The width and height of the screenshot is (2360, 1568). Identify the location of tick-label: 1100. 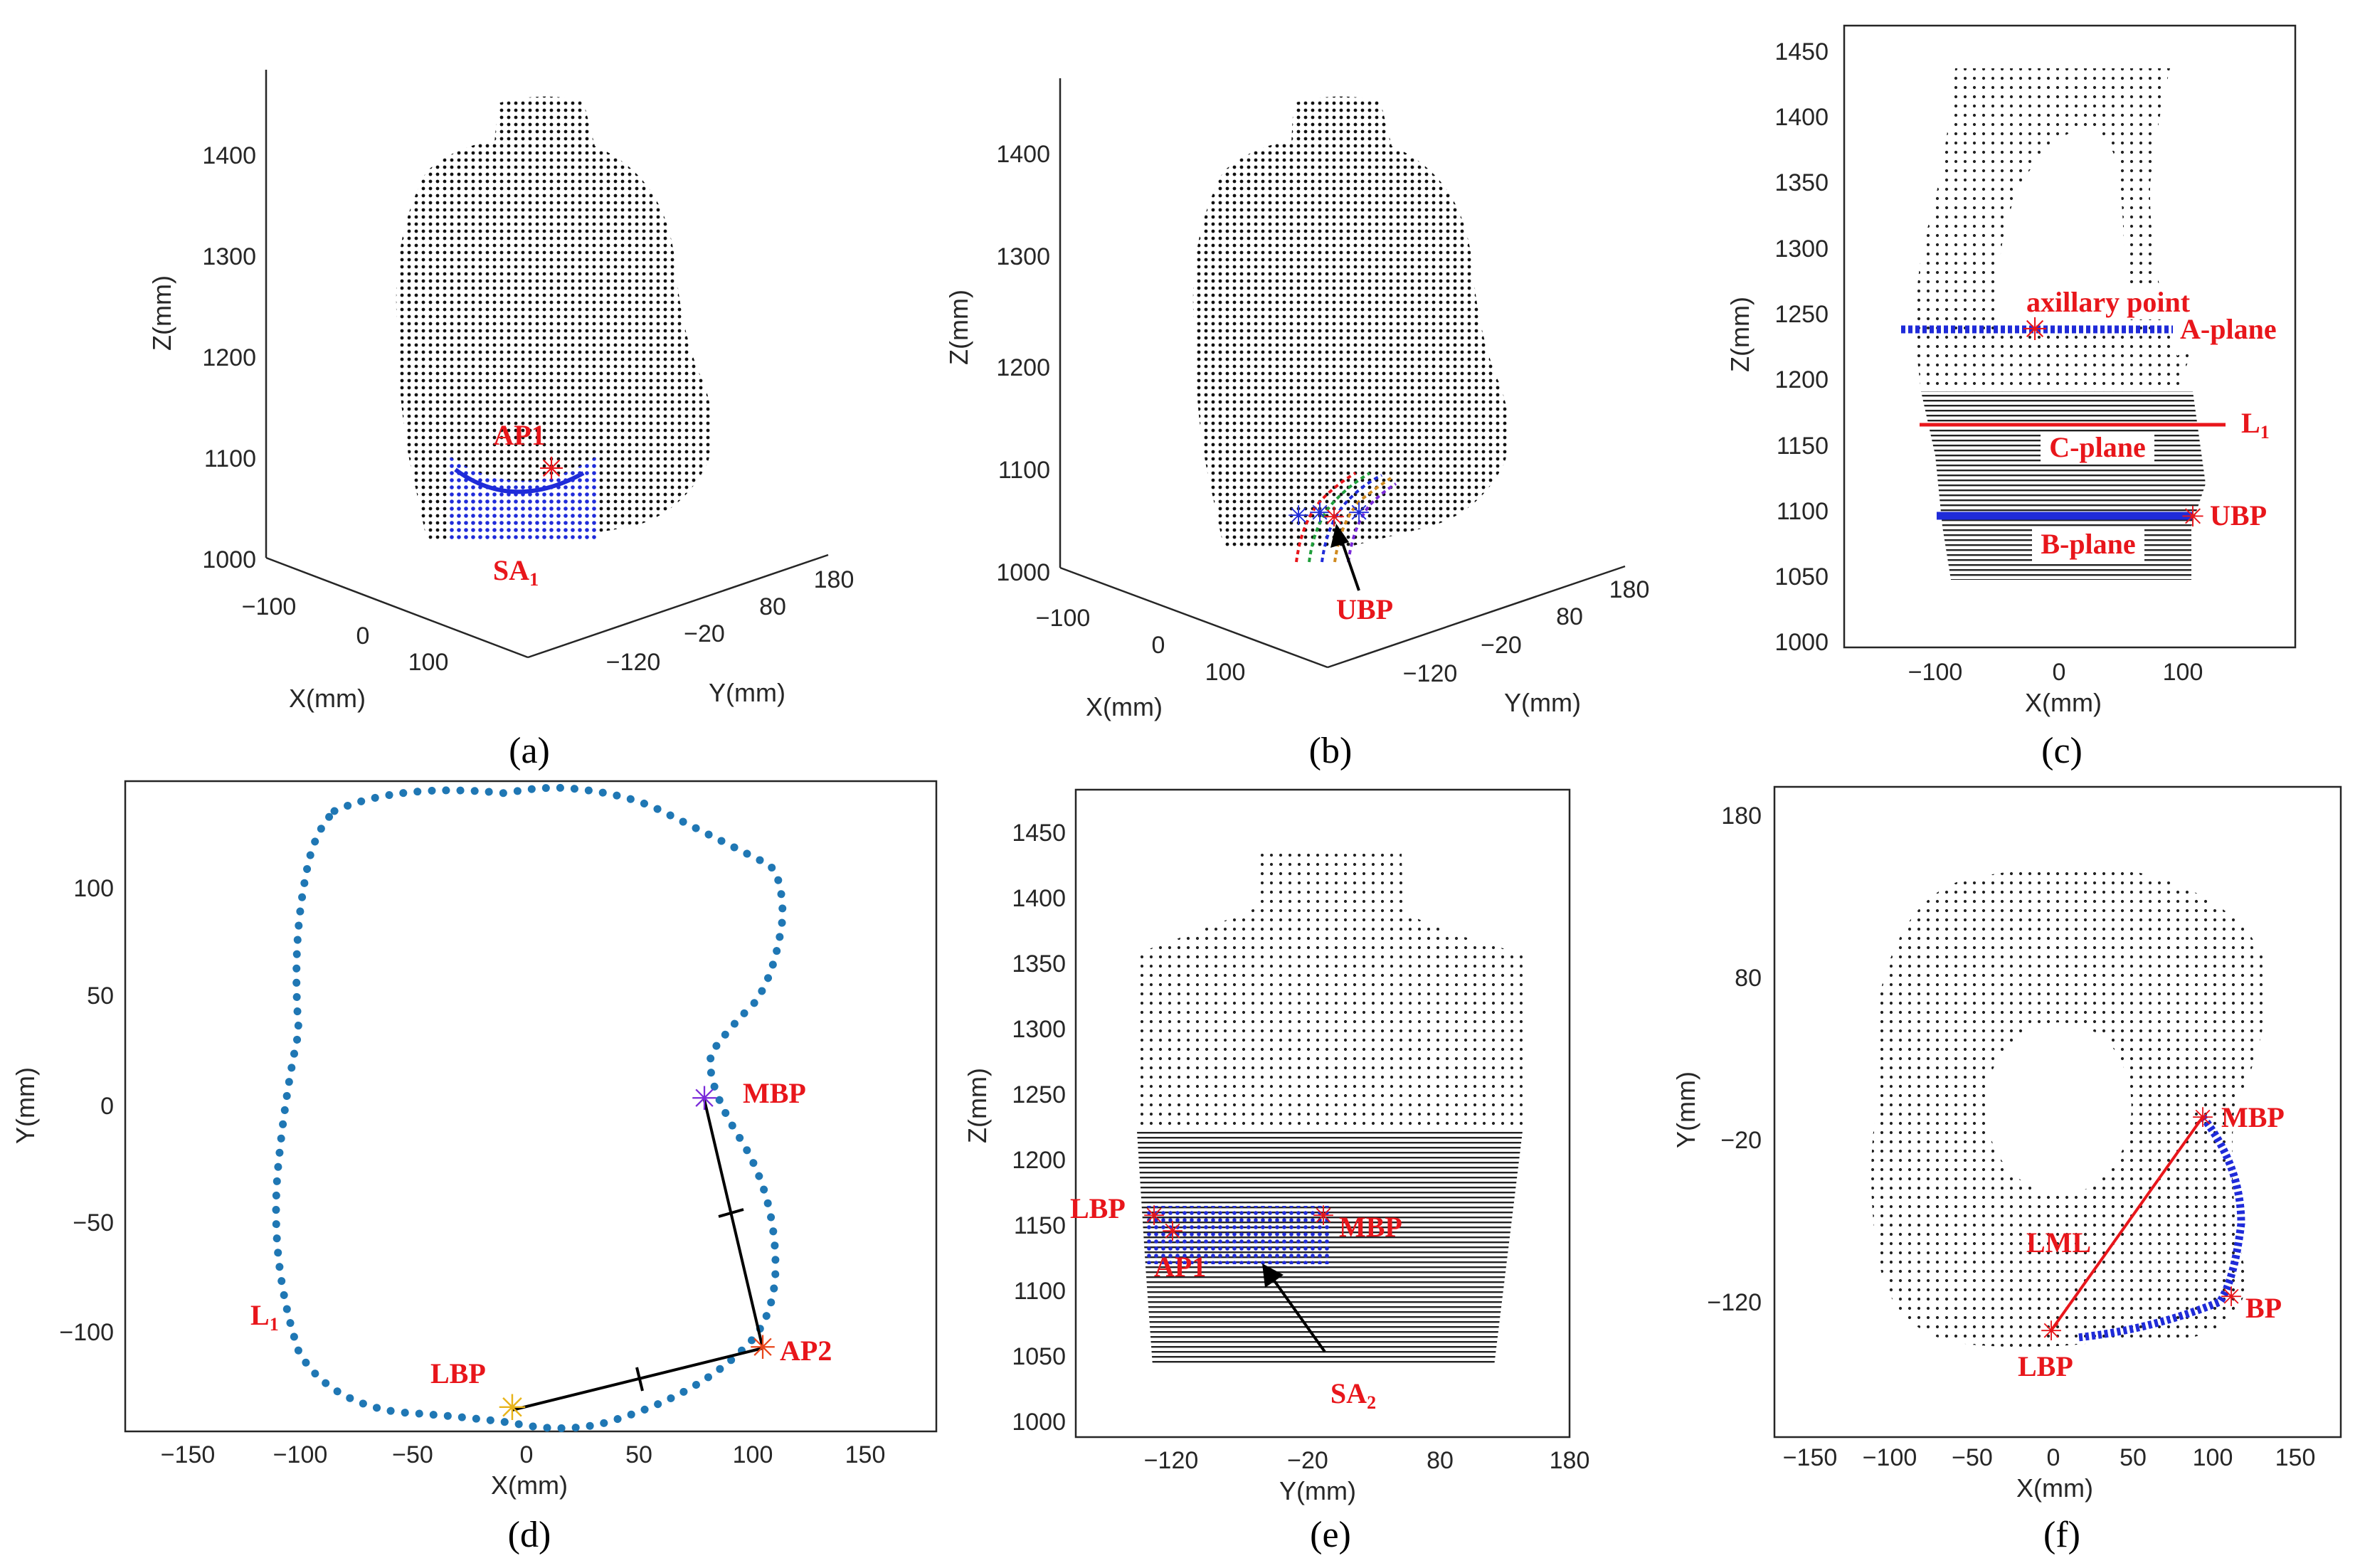
(1803, 511).